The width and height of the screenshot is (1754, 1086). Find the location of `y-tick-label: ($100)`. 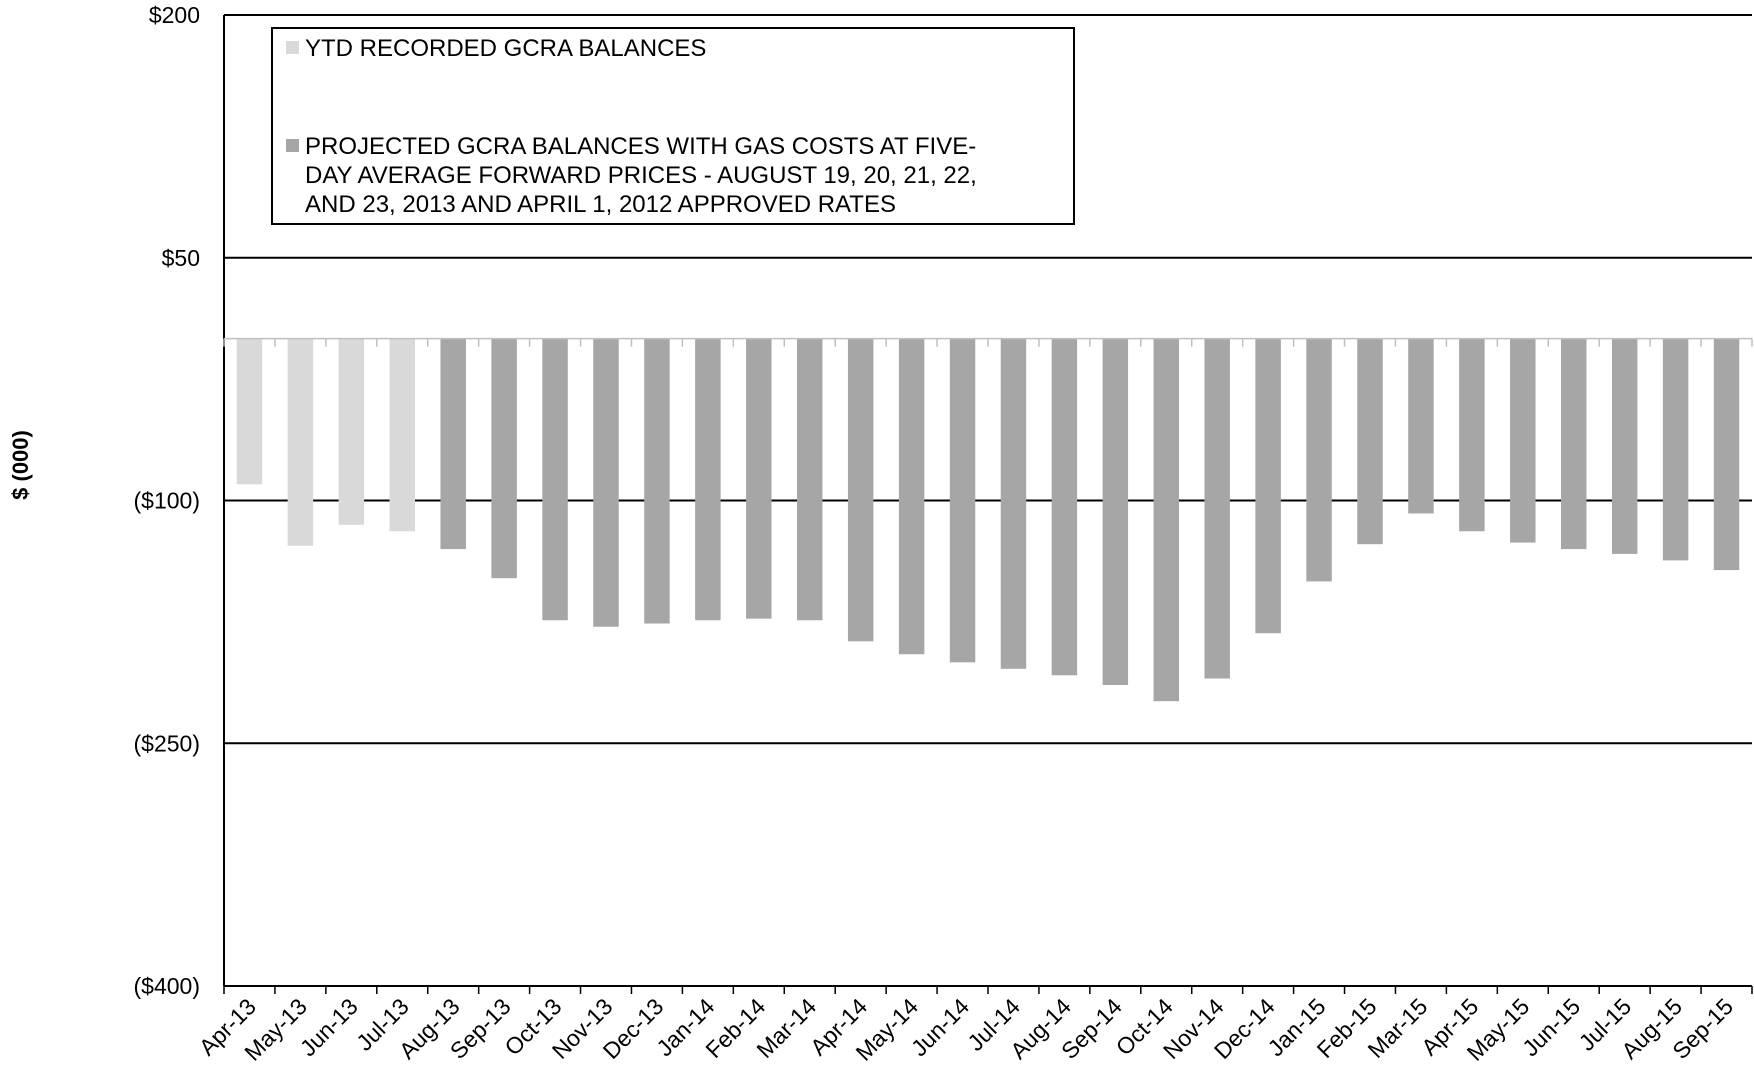

y-tick-label: ($100) is located at coordinates (167, 501).